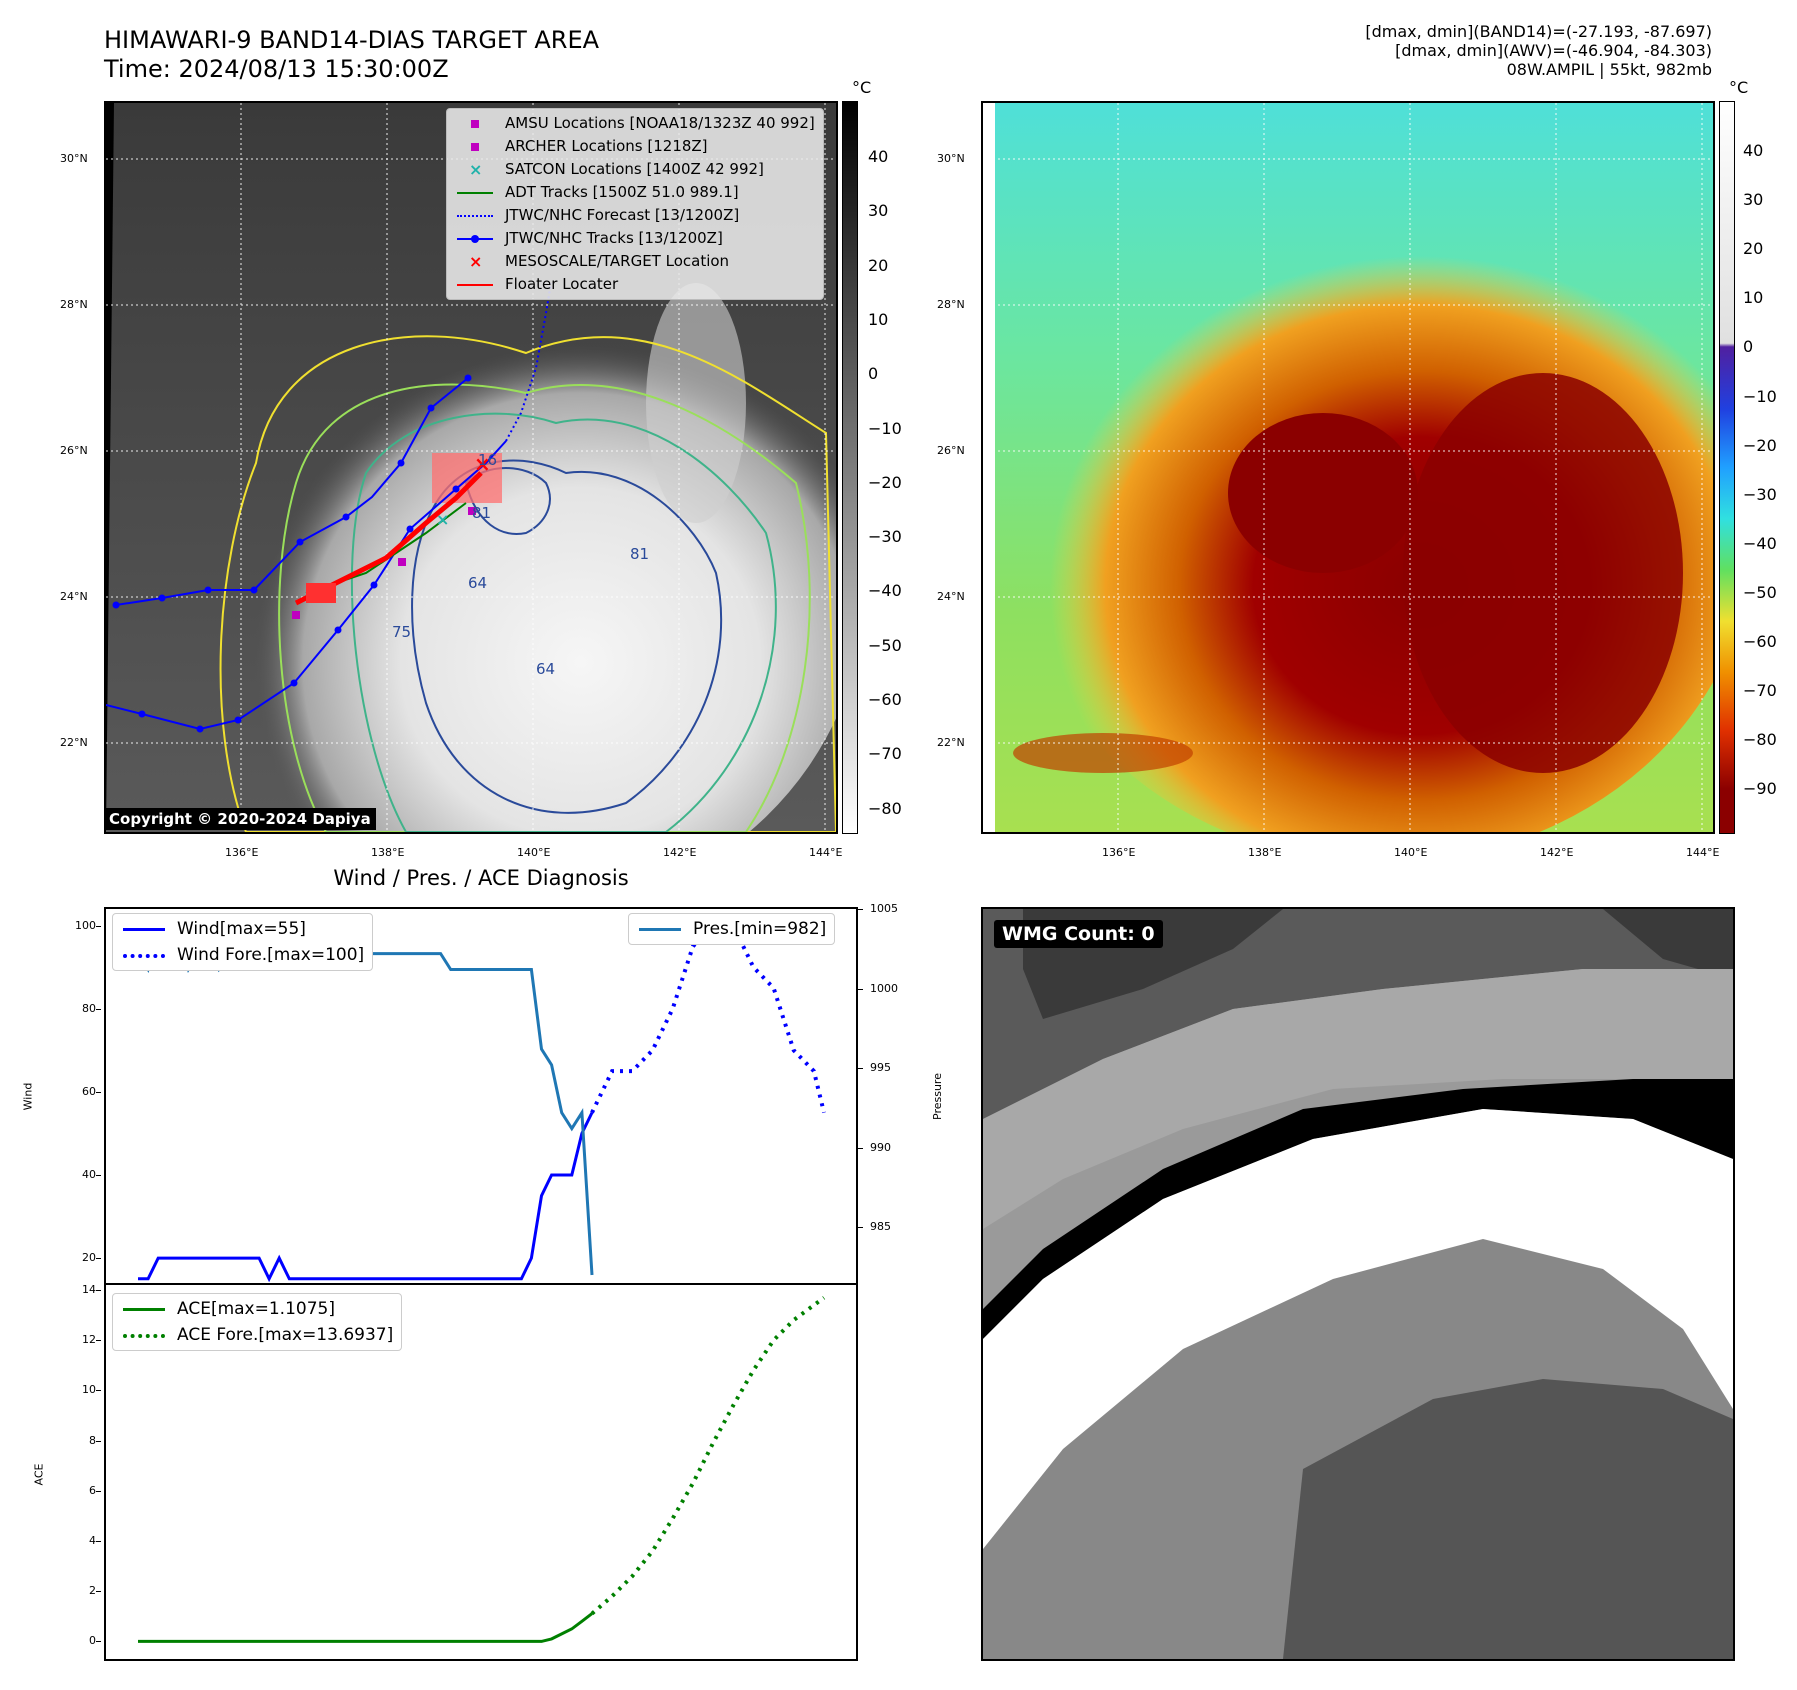  What do you see at coordinates (242, 929) in the screenshot?
I see `legend-item-wind: Wind[max=55]` at bounding box center [242, 929].